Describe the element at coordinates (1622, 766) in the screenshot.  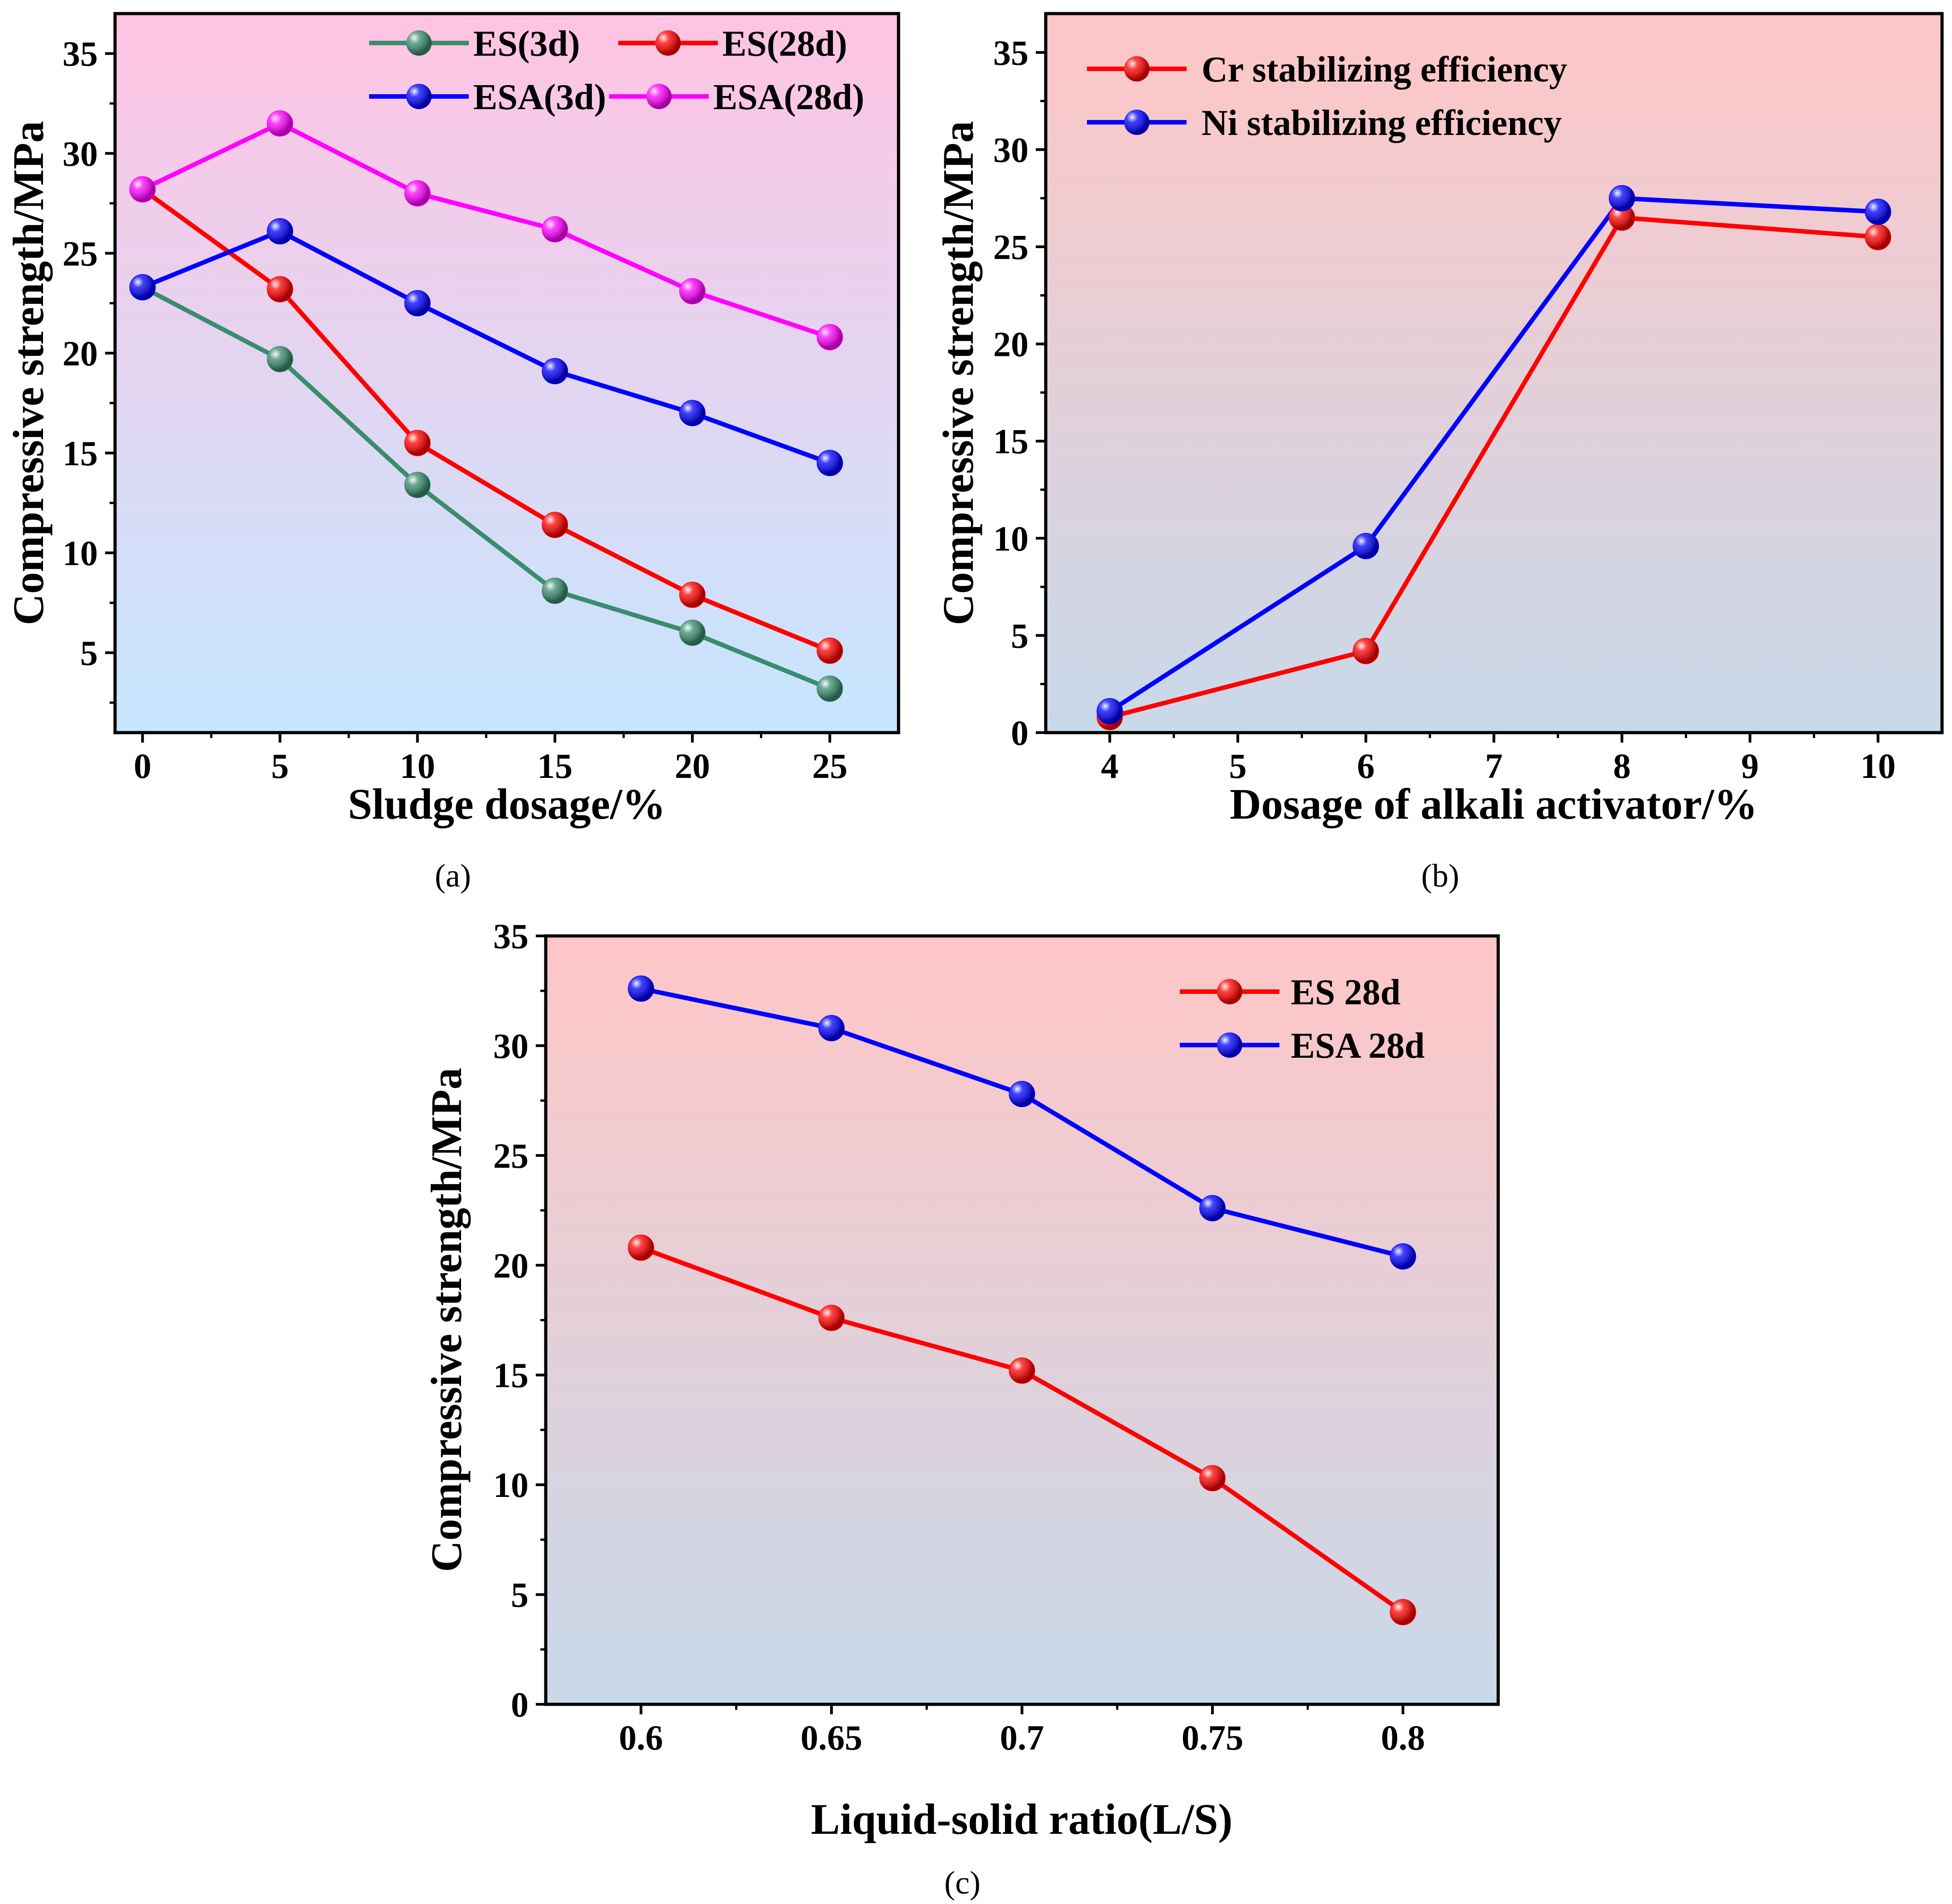
I see `x-tick-label-8: 8` at that location.